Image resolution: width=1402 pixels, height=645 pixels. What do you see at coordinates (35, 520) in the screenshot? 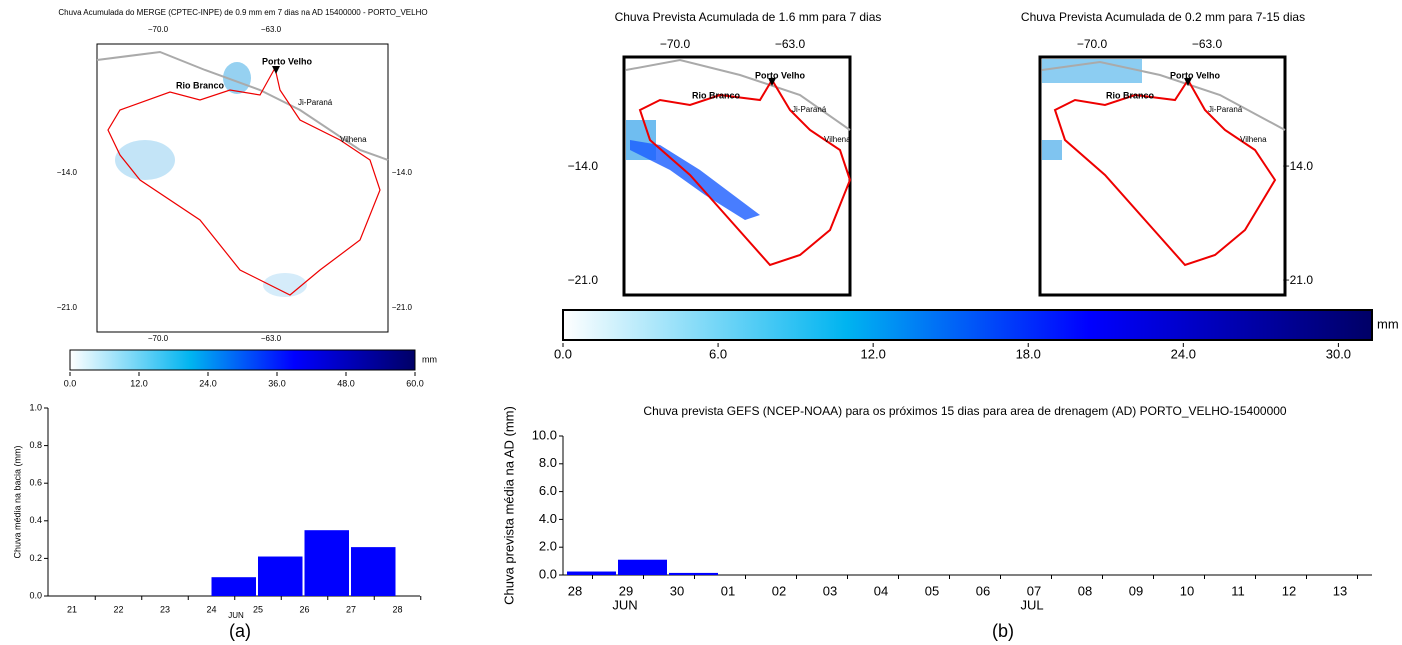
I see `y-tick-label: 0.4` at bounding box center [35, 520].